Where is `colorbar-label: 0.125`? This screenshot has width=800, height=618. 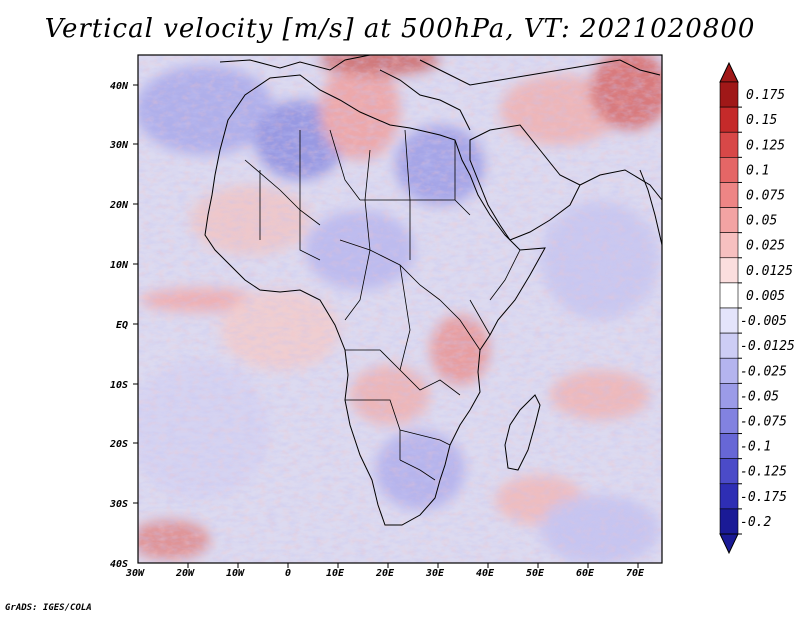
colorbar-label: 0.125 is located at coordinates (765, 145).